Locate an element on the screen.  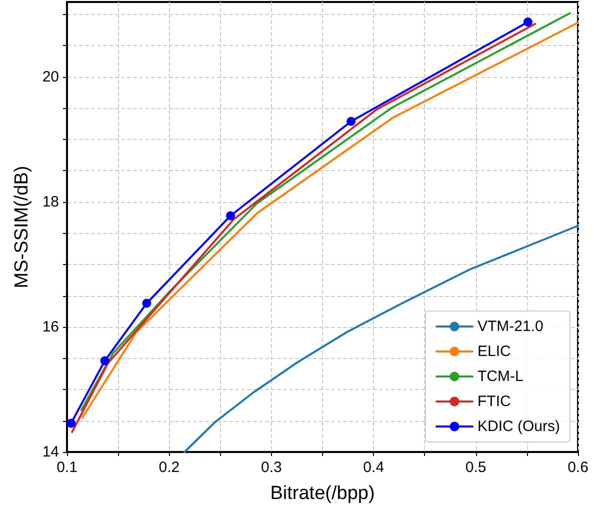
x-tick-label: 0.6 is located at coordinates (578, 467).